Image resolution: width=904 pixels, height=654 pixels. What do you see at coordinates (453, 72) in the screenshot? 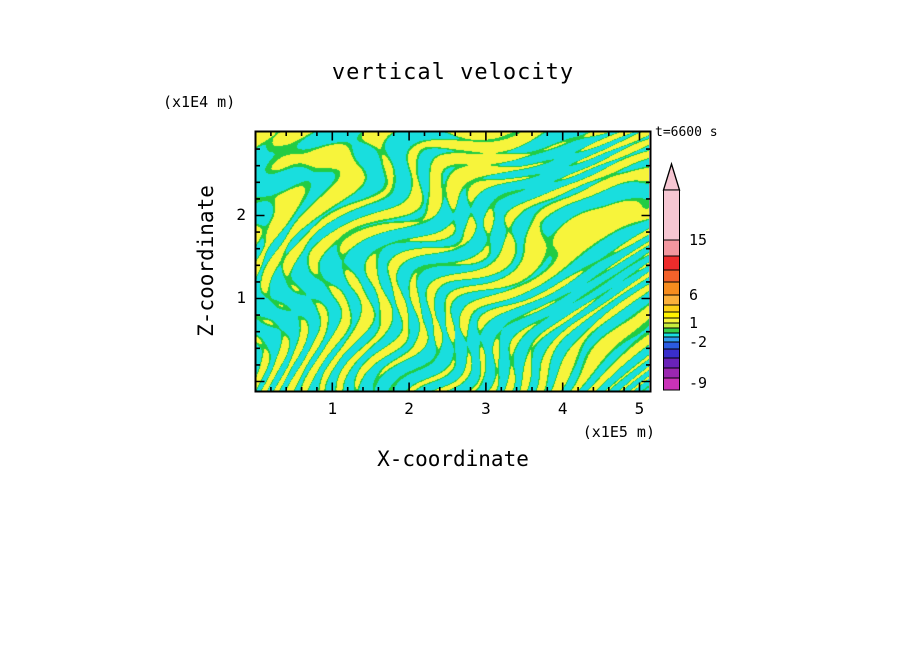
I see `plot-title: vertical velocity` at bounding box center [453, 72].